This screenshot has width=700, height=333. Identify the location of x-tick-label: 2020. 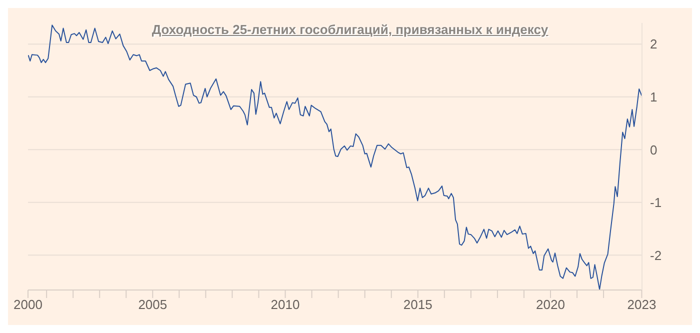
(550, 304).